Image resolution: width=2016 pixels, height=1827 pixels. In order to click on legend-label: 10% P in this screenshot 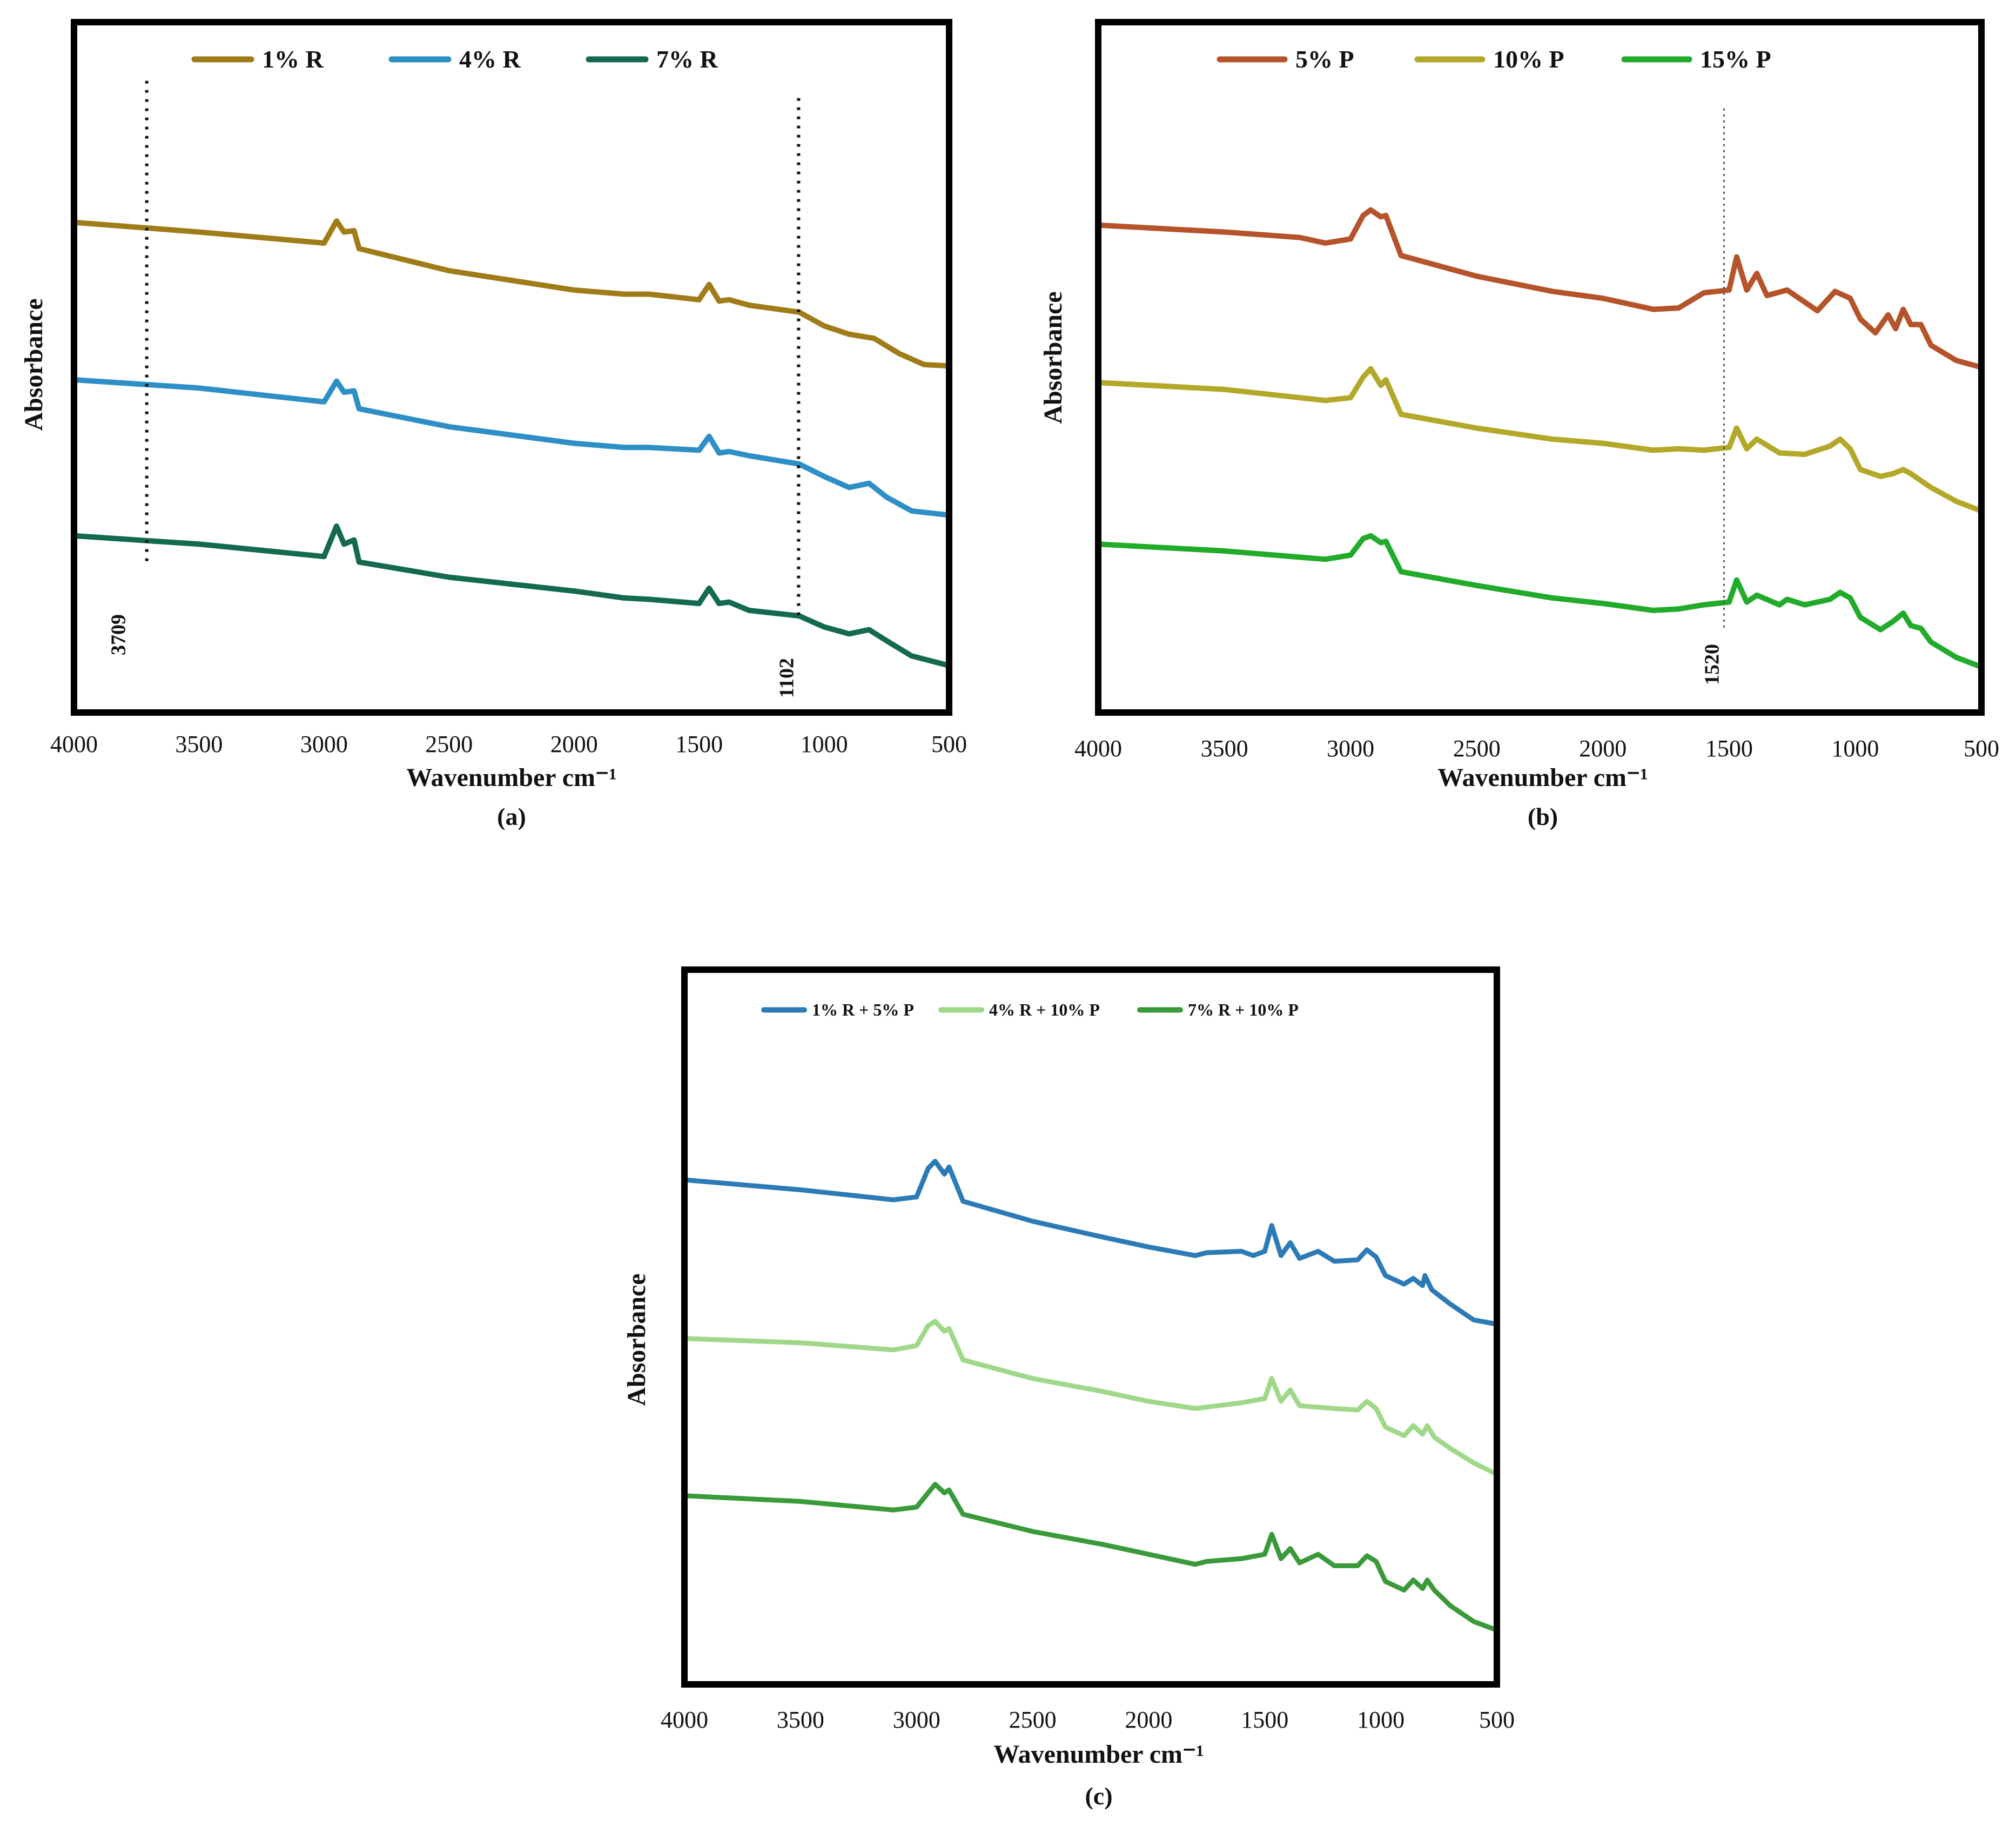, I will do `click(1529, 59)`.